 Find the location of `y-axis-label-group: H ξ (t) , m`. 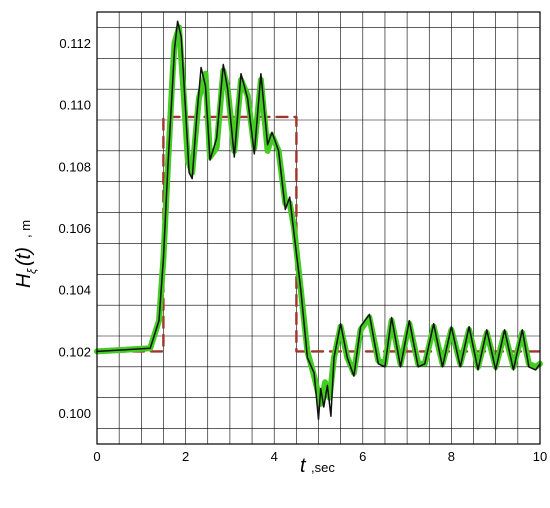

y-axis-label-group: H ξ (t) , m is located at coordinates (26, 254).